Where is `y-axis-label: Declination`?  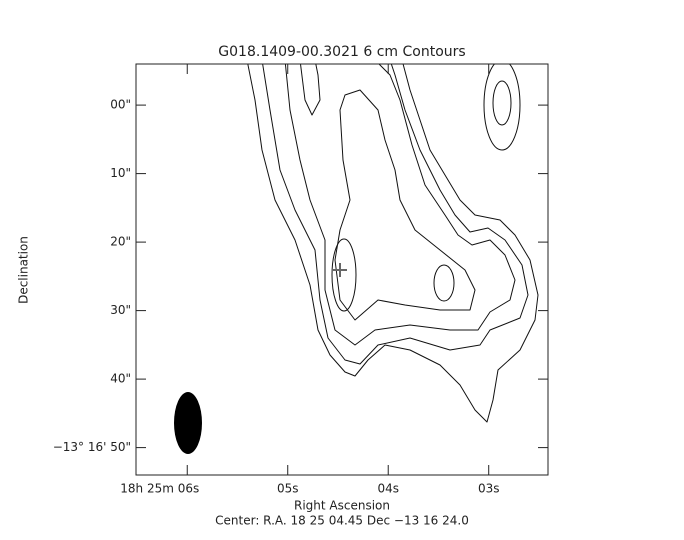 y-axis-label: Declination is located at coordinates (24, 270).